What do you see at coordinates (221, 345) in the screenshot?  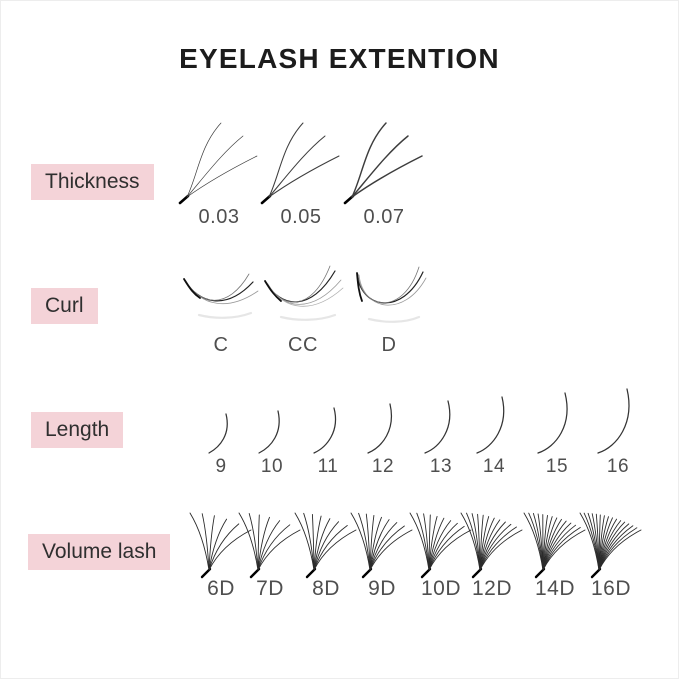 I see `curl-value-label: C` at bounding box center [221, 345].